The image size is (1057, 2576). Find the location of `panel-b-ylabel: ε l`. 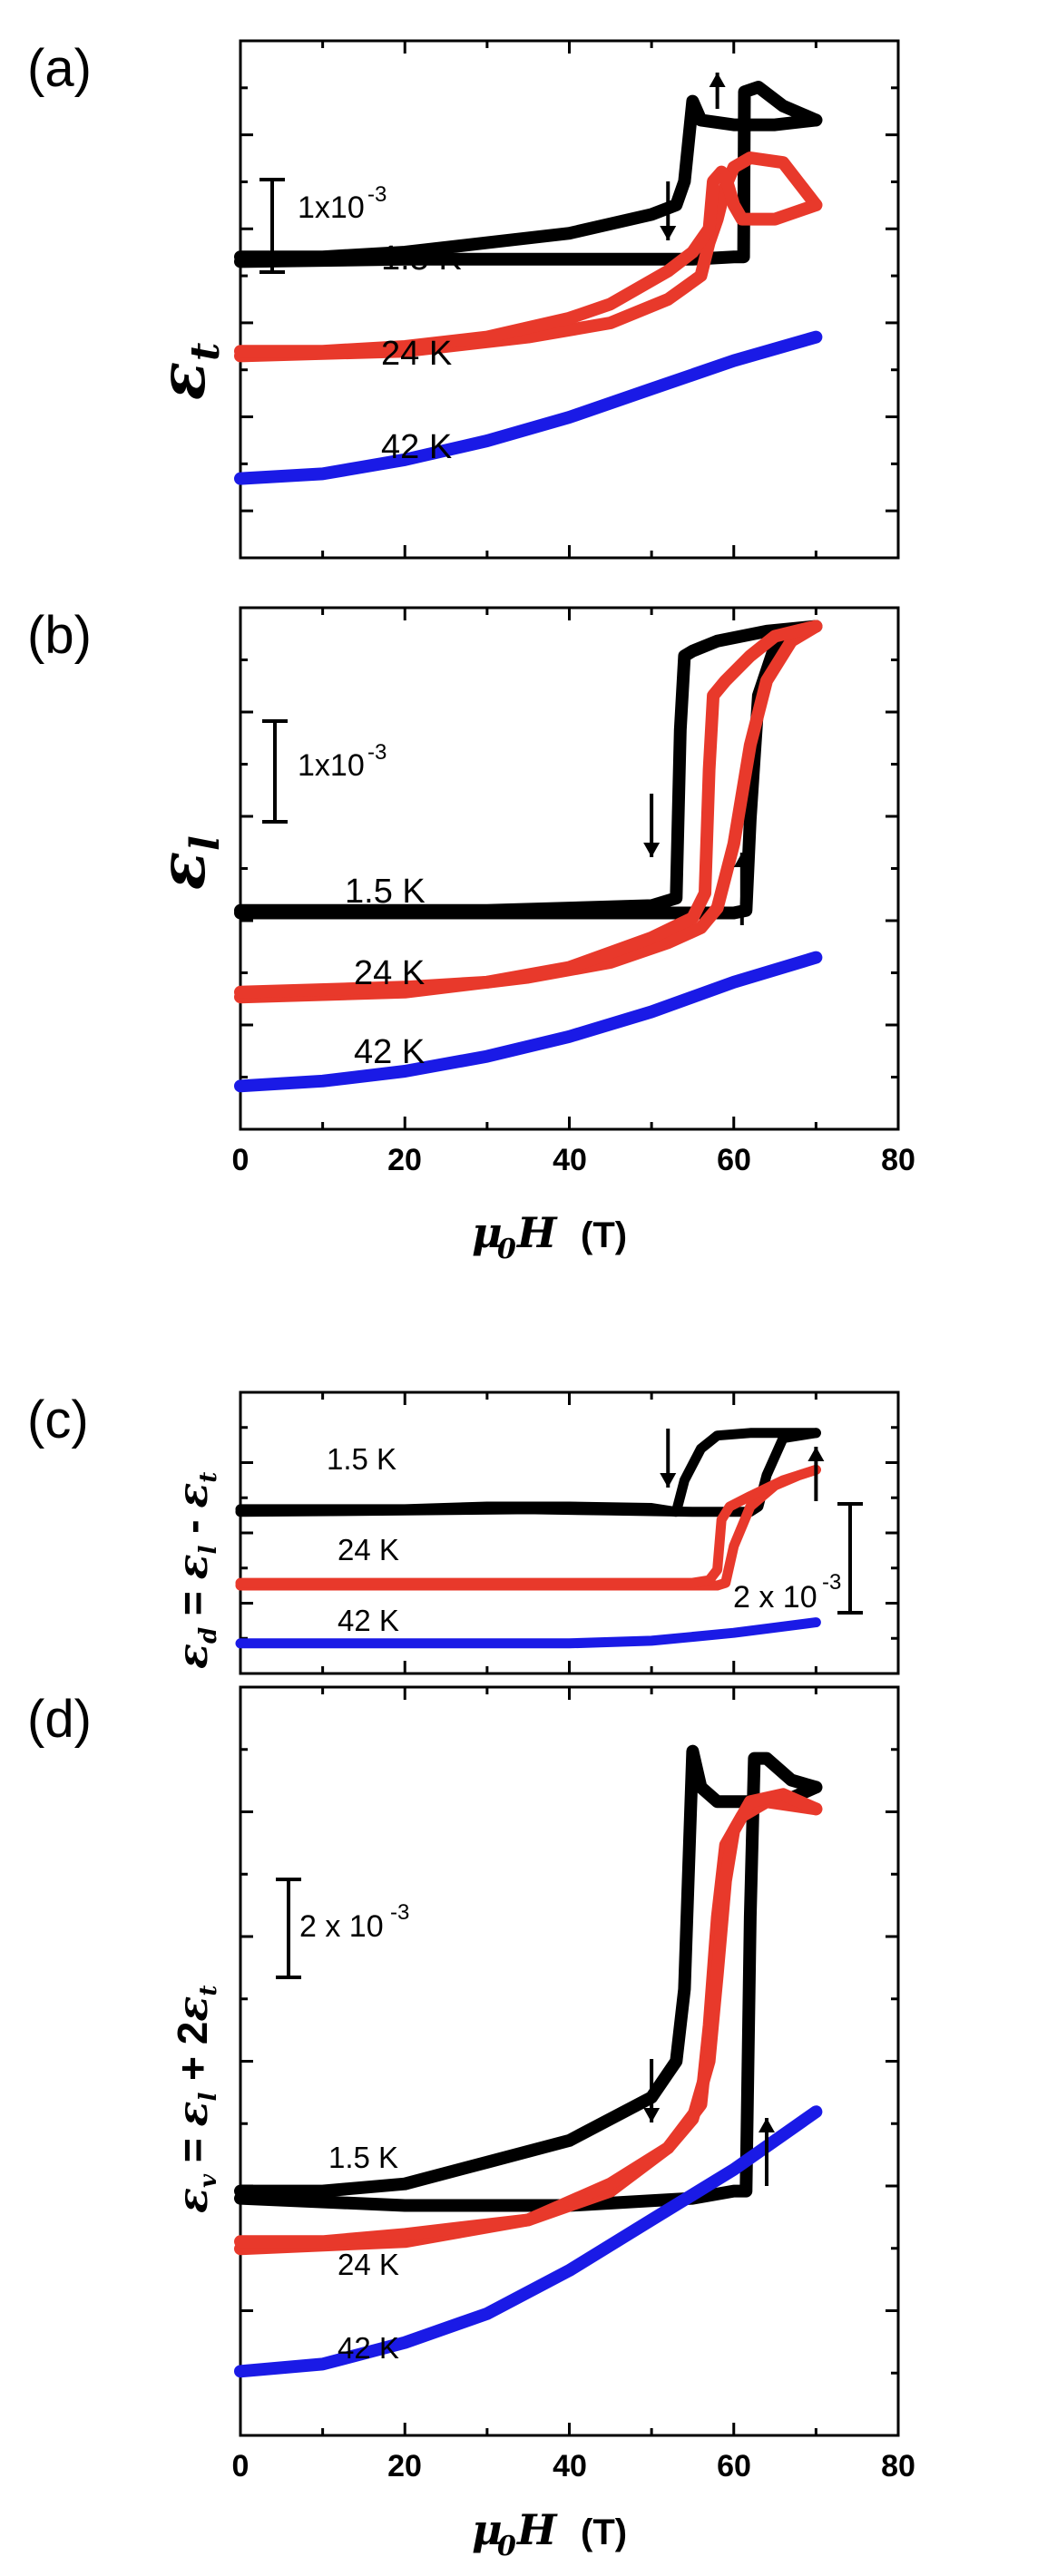

panel-b-ylabel: ε l is located at coordinates (186, 862).